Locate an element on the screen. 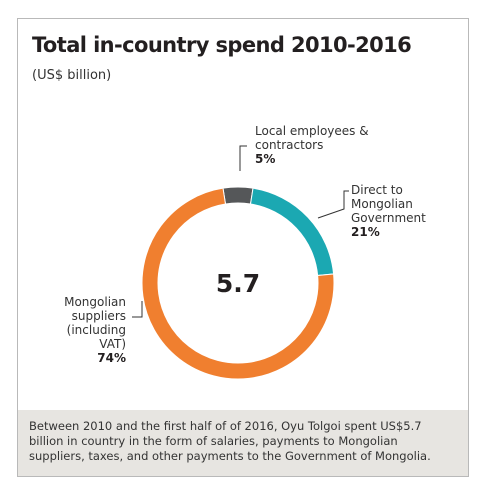  label-suppliers: Mongolian suppliers (including VAT) 74% is located at coordinates (82, 330).